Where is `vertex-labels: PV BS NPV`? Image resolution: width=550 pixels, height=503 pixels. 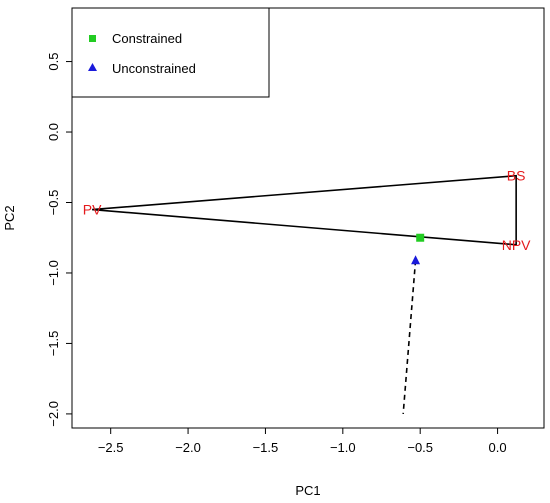
vertex-labels: PV BS NPV is located at coordinates (307, 210).